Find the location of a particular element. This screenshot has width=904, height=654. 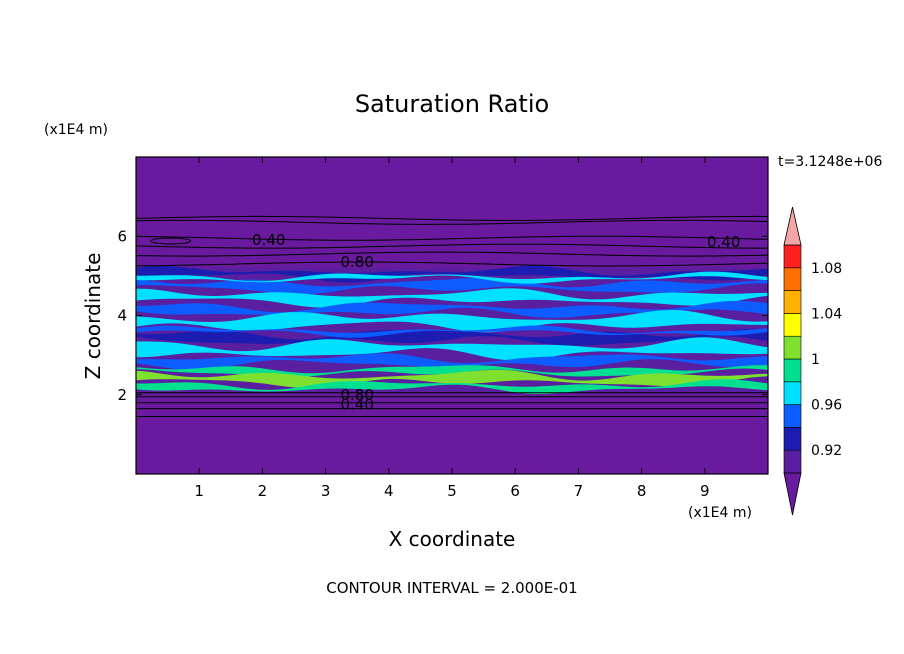

x-tick-label: 4 is located at coordinates (389, 491).